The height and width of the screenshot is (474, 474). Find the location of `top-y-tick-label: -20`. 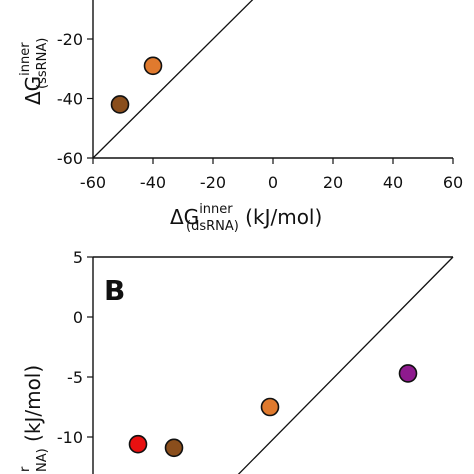

top-y-tick-label: -20 is located at coordinates (70, 39).